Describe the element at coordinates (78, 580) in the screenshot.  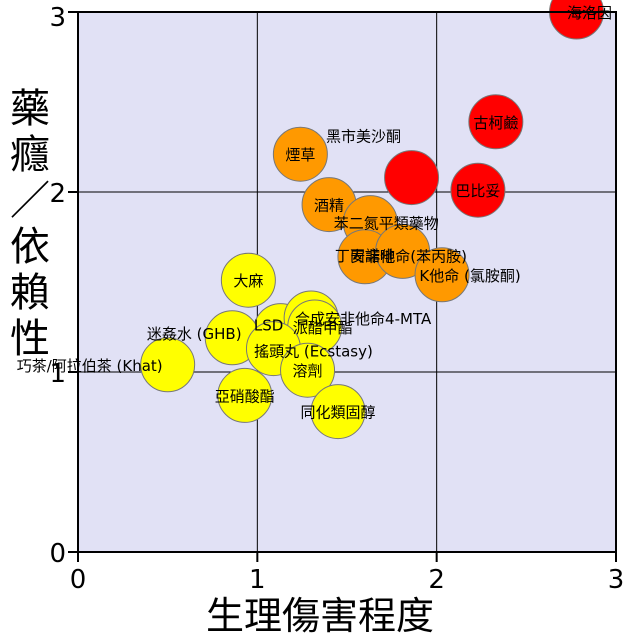
I see `x-tick-label: 0` at that location.